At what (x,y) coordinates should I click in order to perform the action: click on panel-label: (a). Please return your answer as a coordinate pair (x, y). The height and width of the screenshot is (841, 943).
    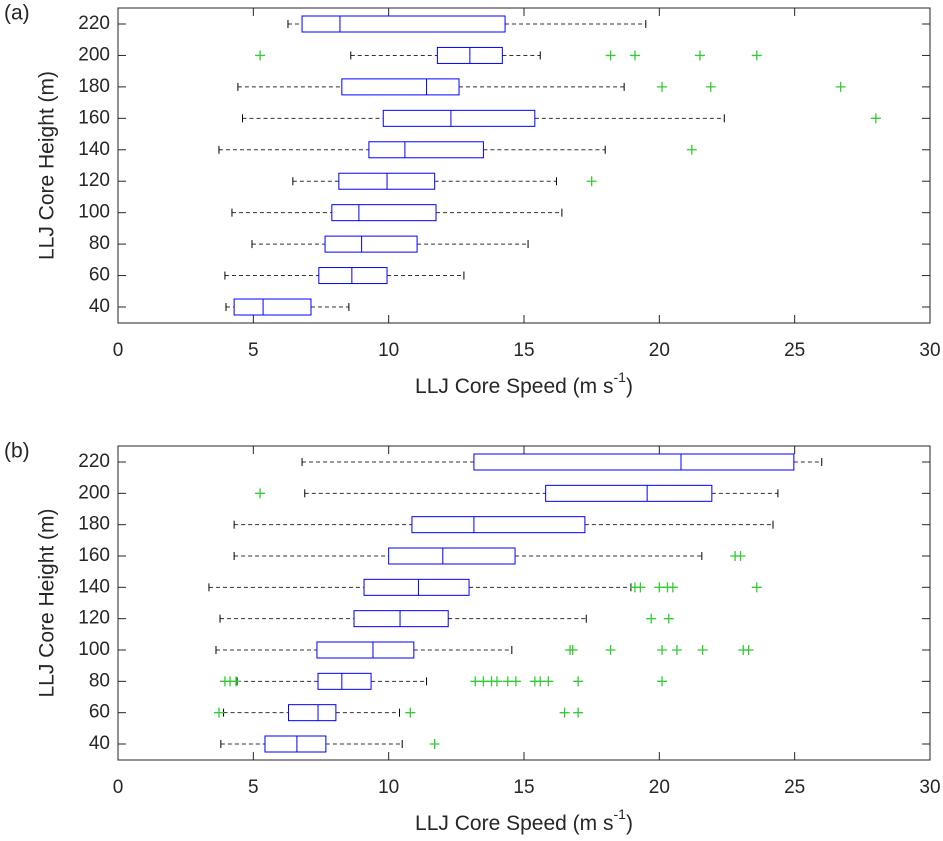
    Looking at the image, I should click on (17, 13).